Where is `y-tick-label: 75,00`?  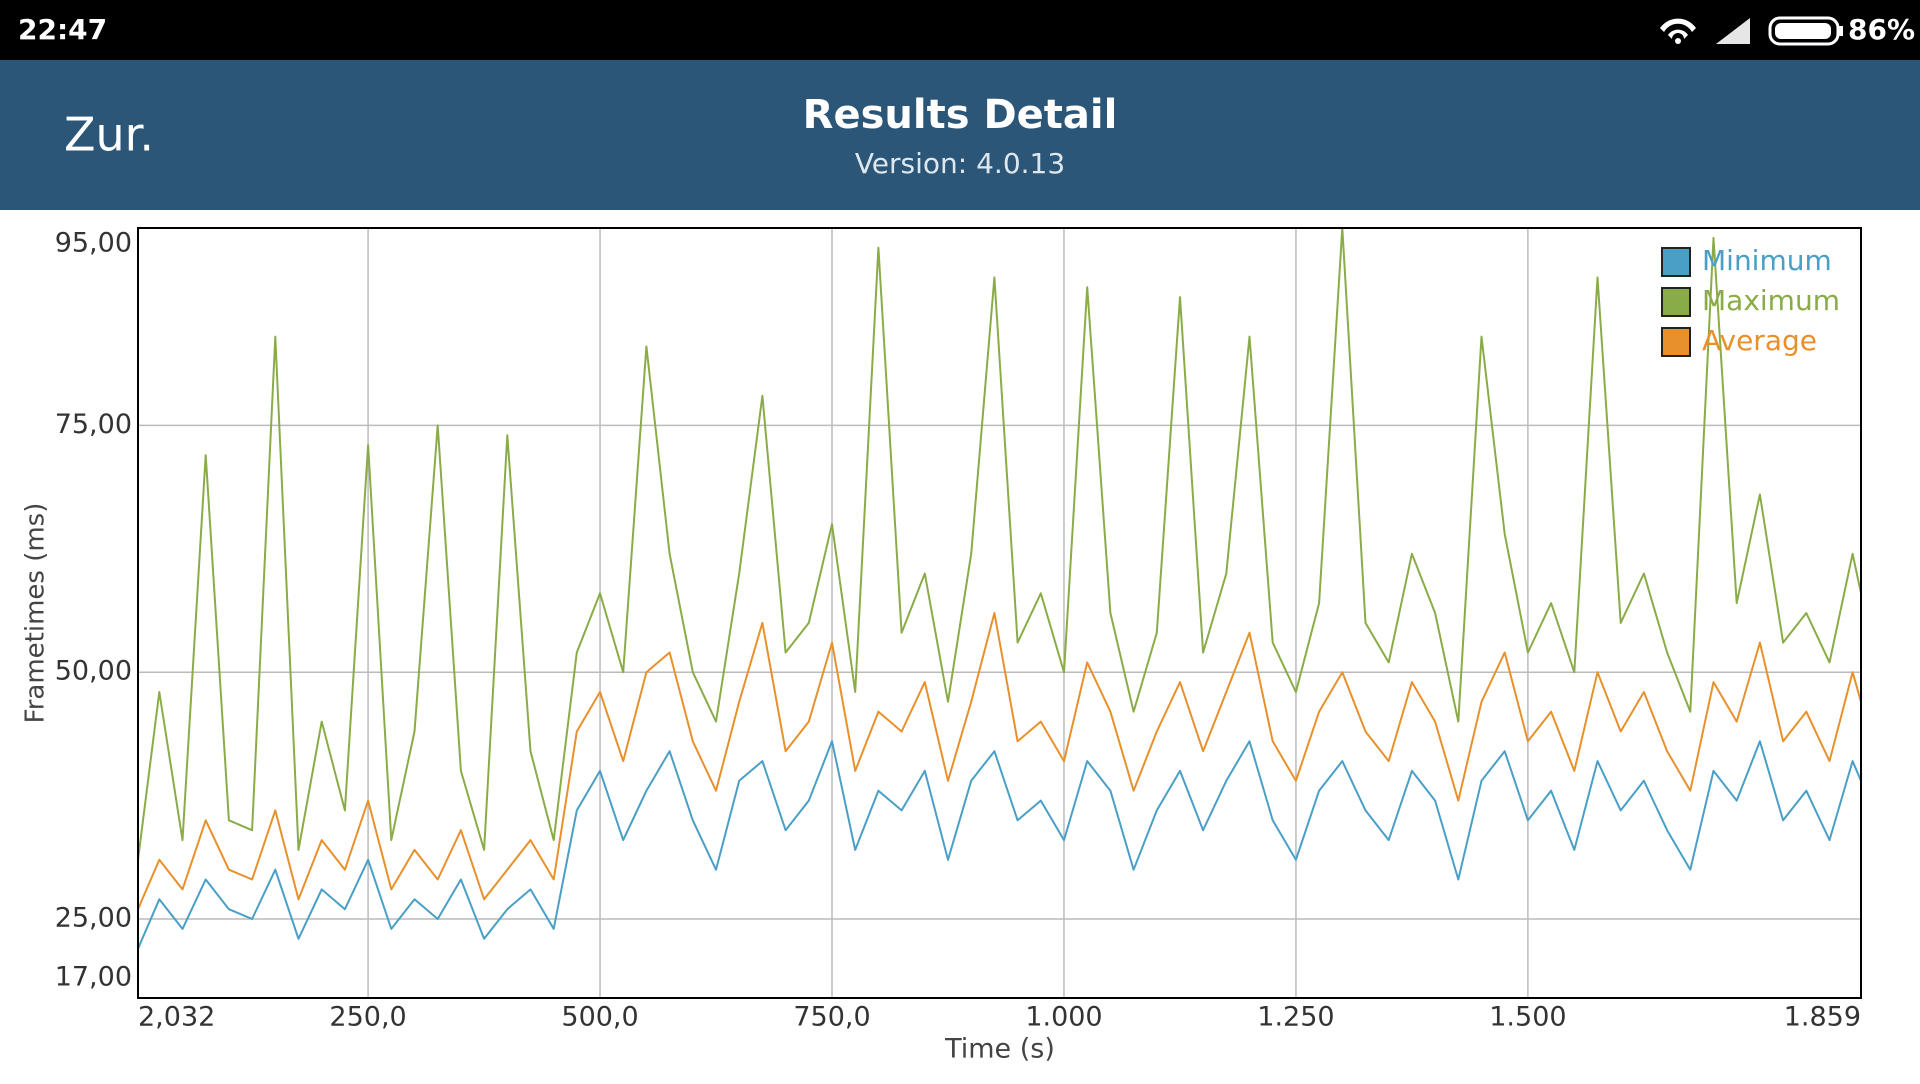
y-tick-label: 75,00 is located at coordinates (93, 424).